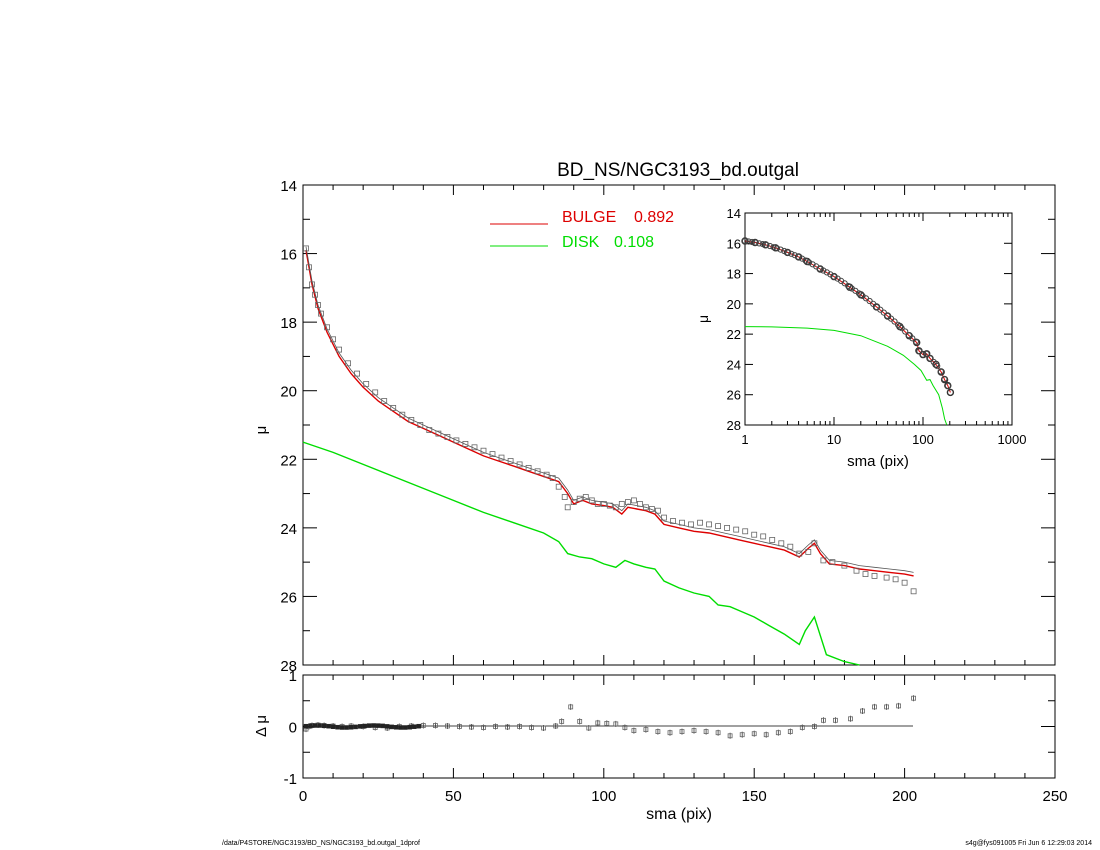 This screenshot has width=1100, height=850. Describe the element at coordinates (261, 430) in the screenshot. I see `main-ylabel: μ` at that location.